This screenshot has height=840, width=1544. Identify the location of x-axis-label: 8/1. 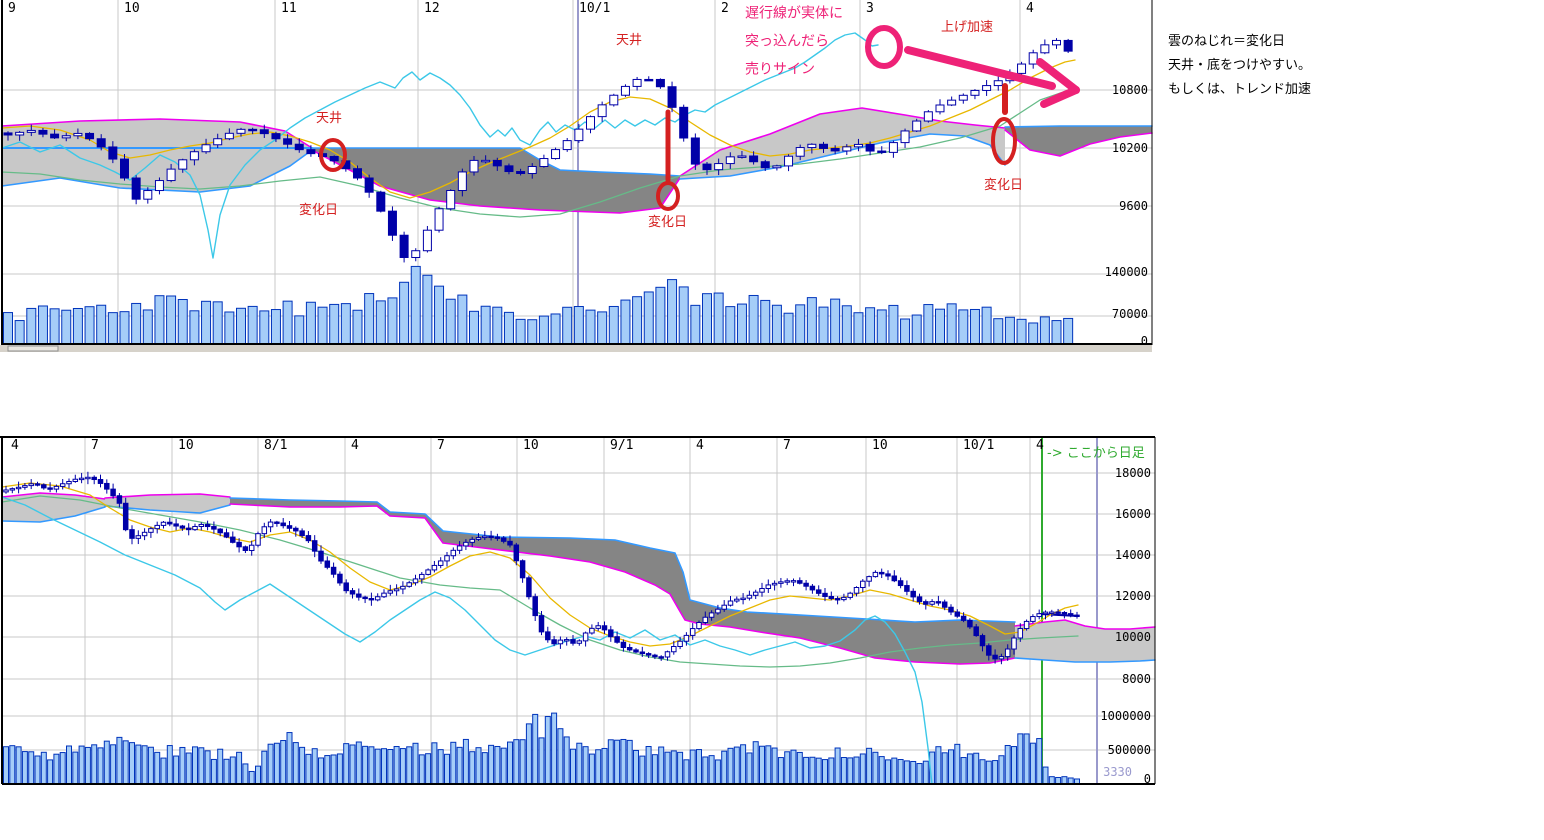
(275, 445).